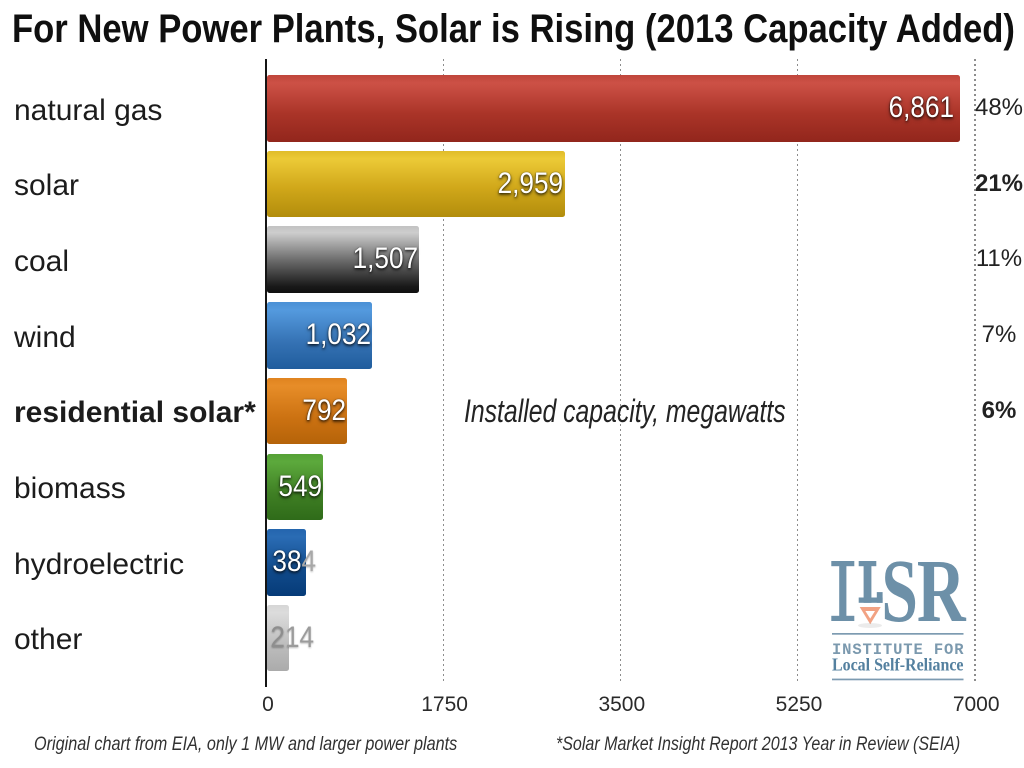 This screenshot has height=768, width=1024. Describe the element at coordinates (899, 598) in the screenshot. I see `svg-text: S` at that location.